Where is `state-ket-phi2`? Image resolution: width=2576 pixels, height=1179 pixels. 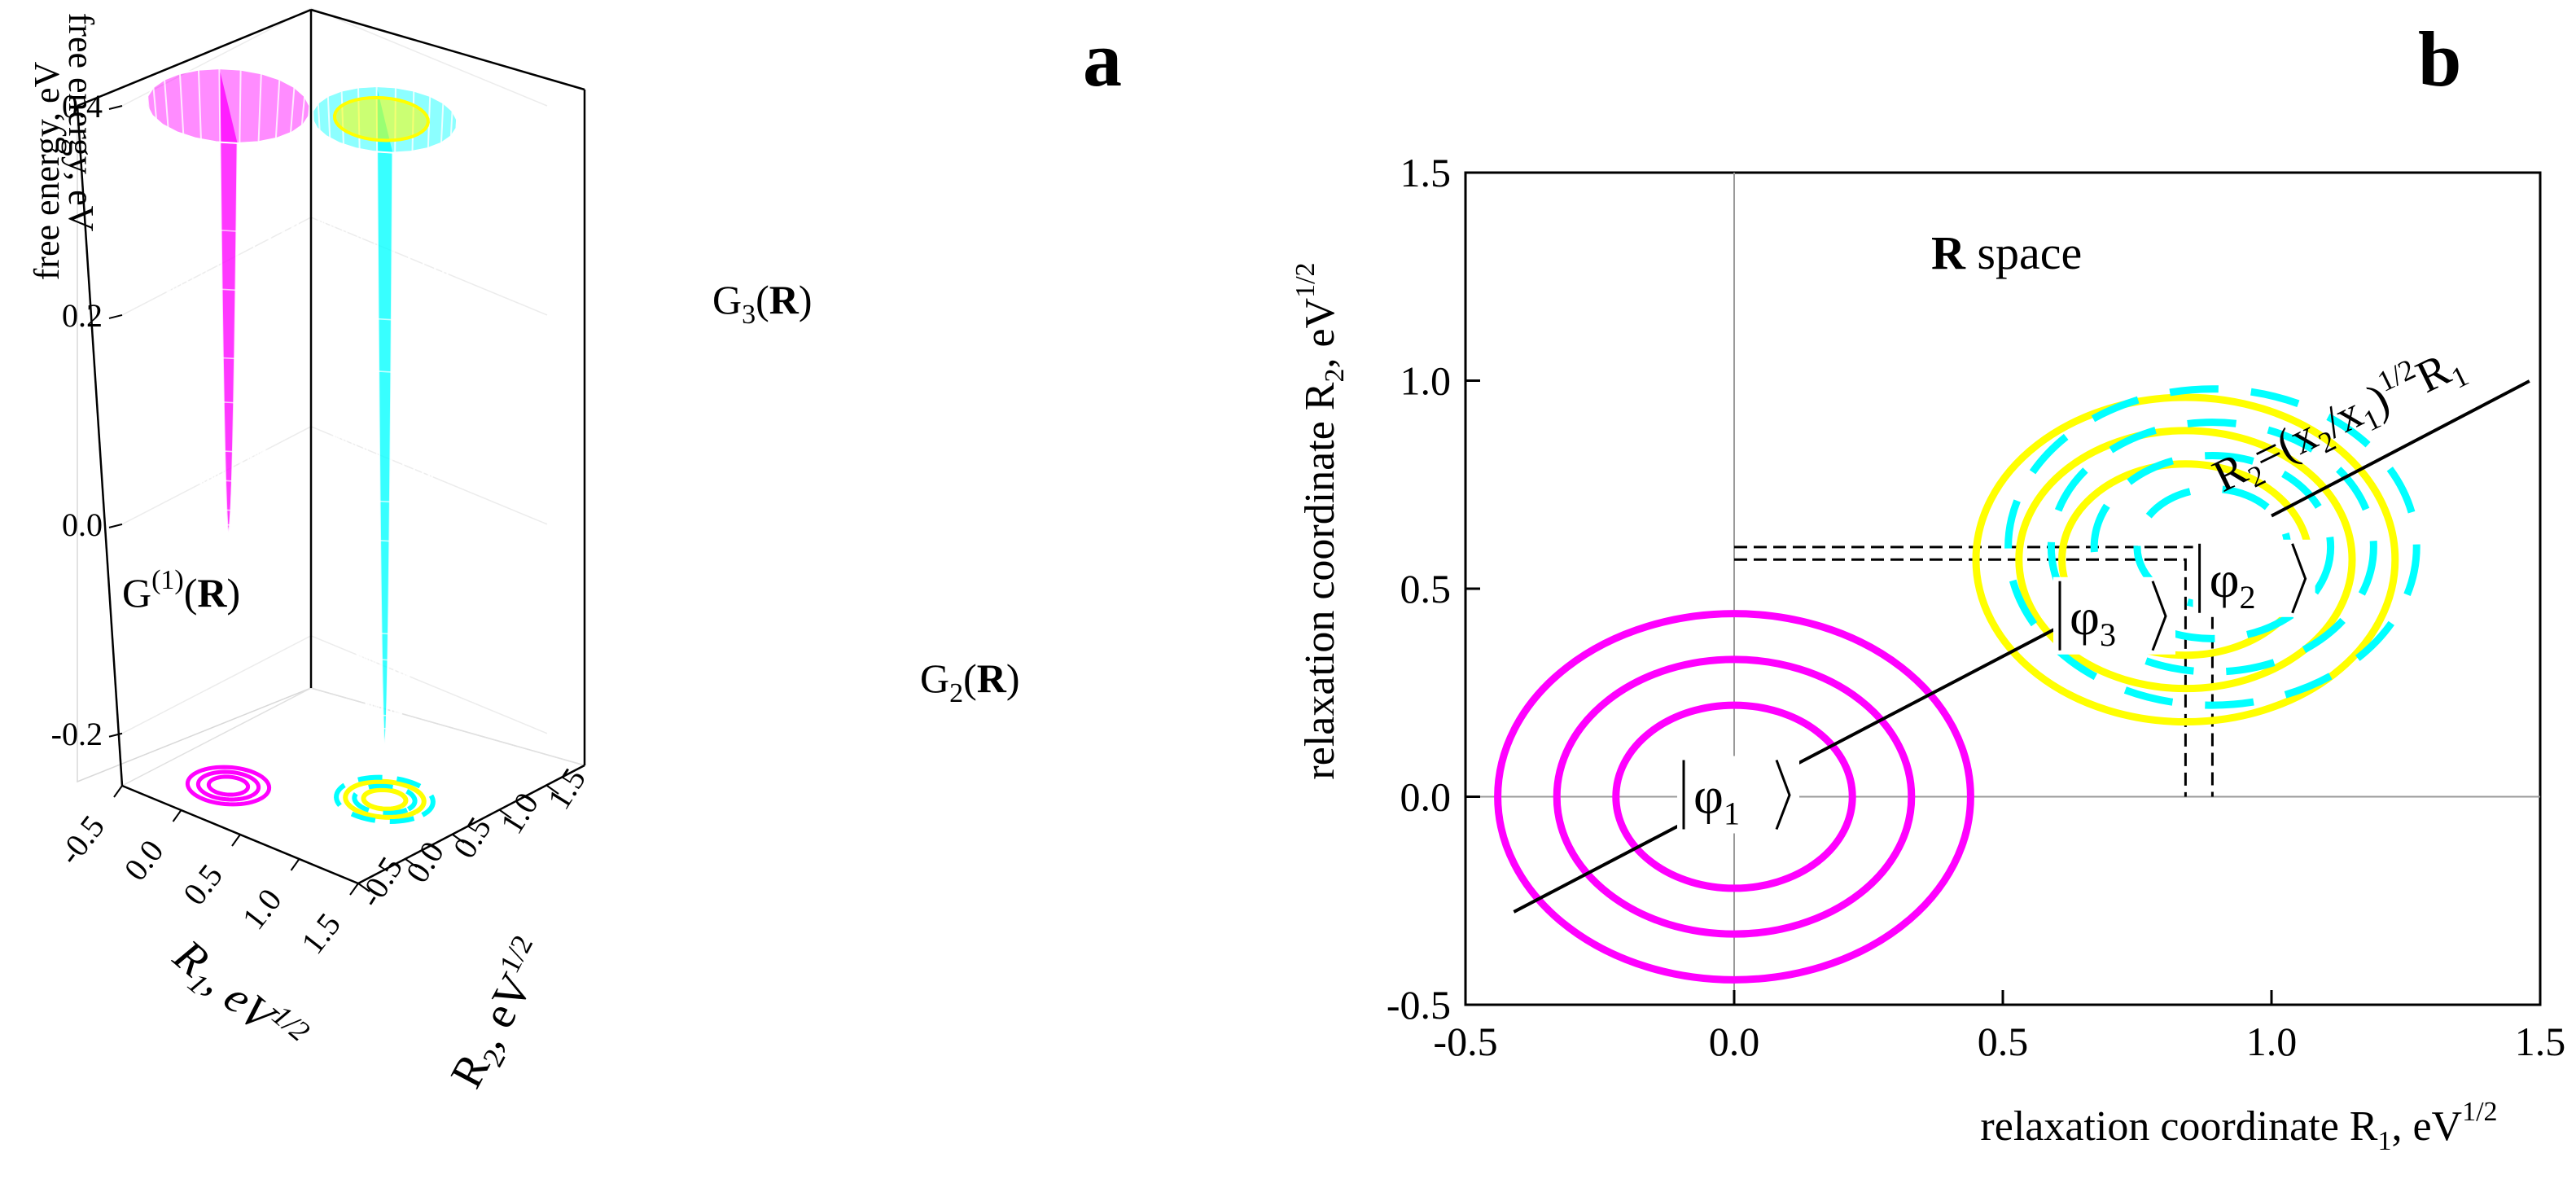
state-ket-phi2 is located at coordinates (2299, 579).